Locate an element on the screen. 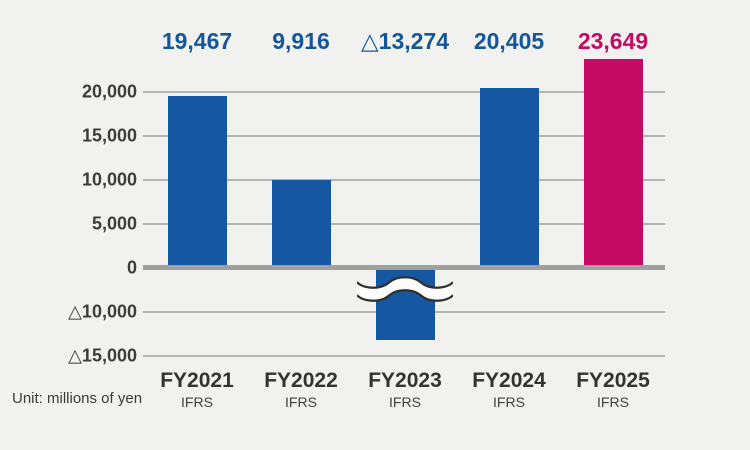 Image resolution: width=750 pixels, height=450 pixels. axis-break-icon is located at coordinates (405, 291).